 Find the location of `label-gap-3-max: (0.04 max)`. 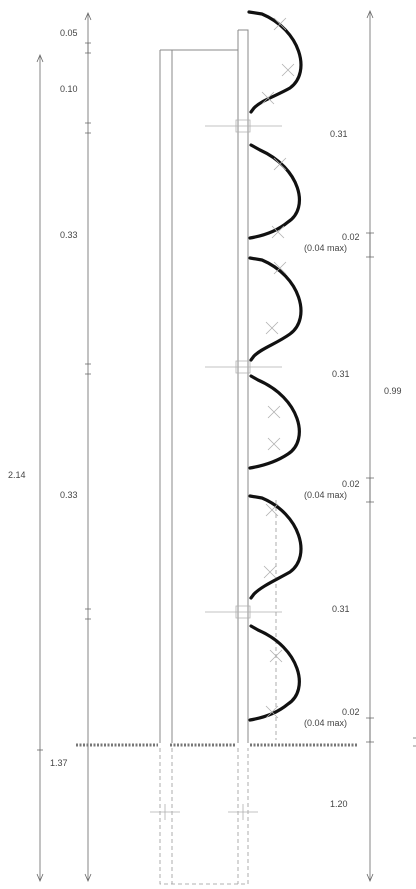

label-gap-3-max: (0.04 max) is located at coordinates (325, 723).